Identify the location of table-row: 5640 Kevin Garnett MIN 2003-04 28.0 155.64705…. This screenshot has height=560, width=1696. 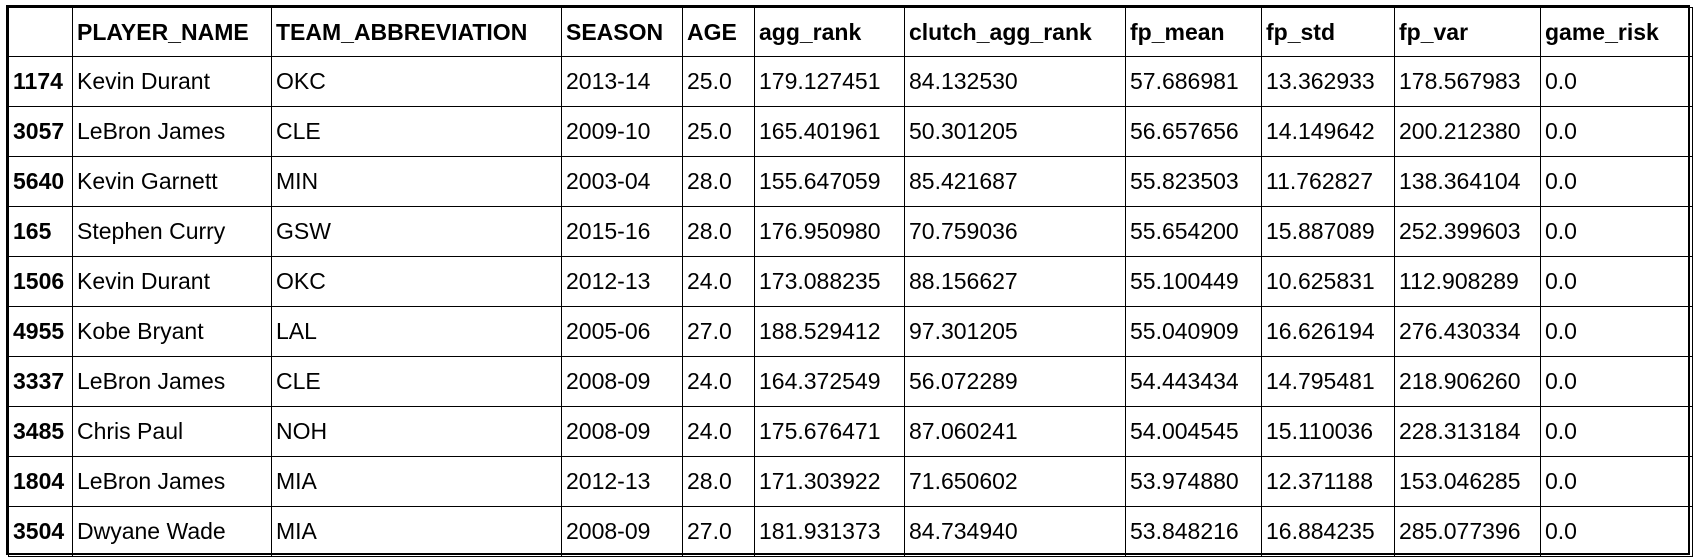
(850, 181).